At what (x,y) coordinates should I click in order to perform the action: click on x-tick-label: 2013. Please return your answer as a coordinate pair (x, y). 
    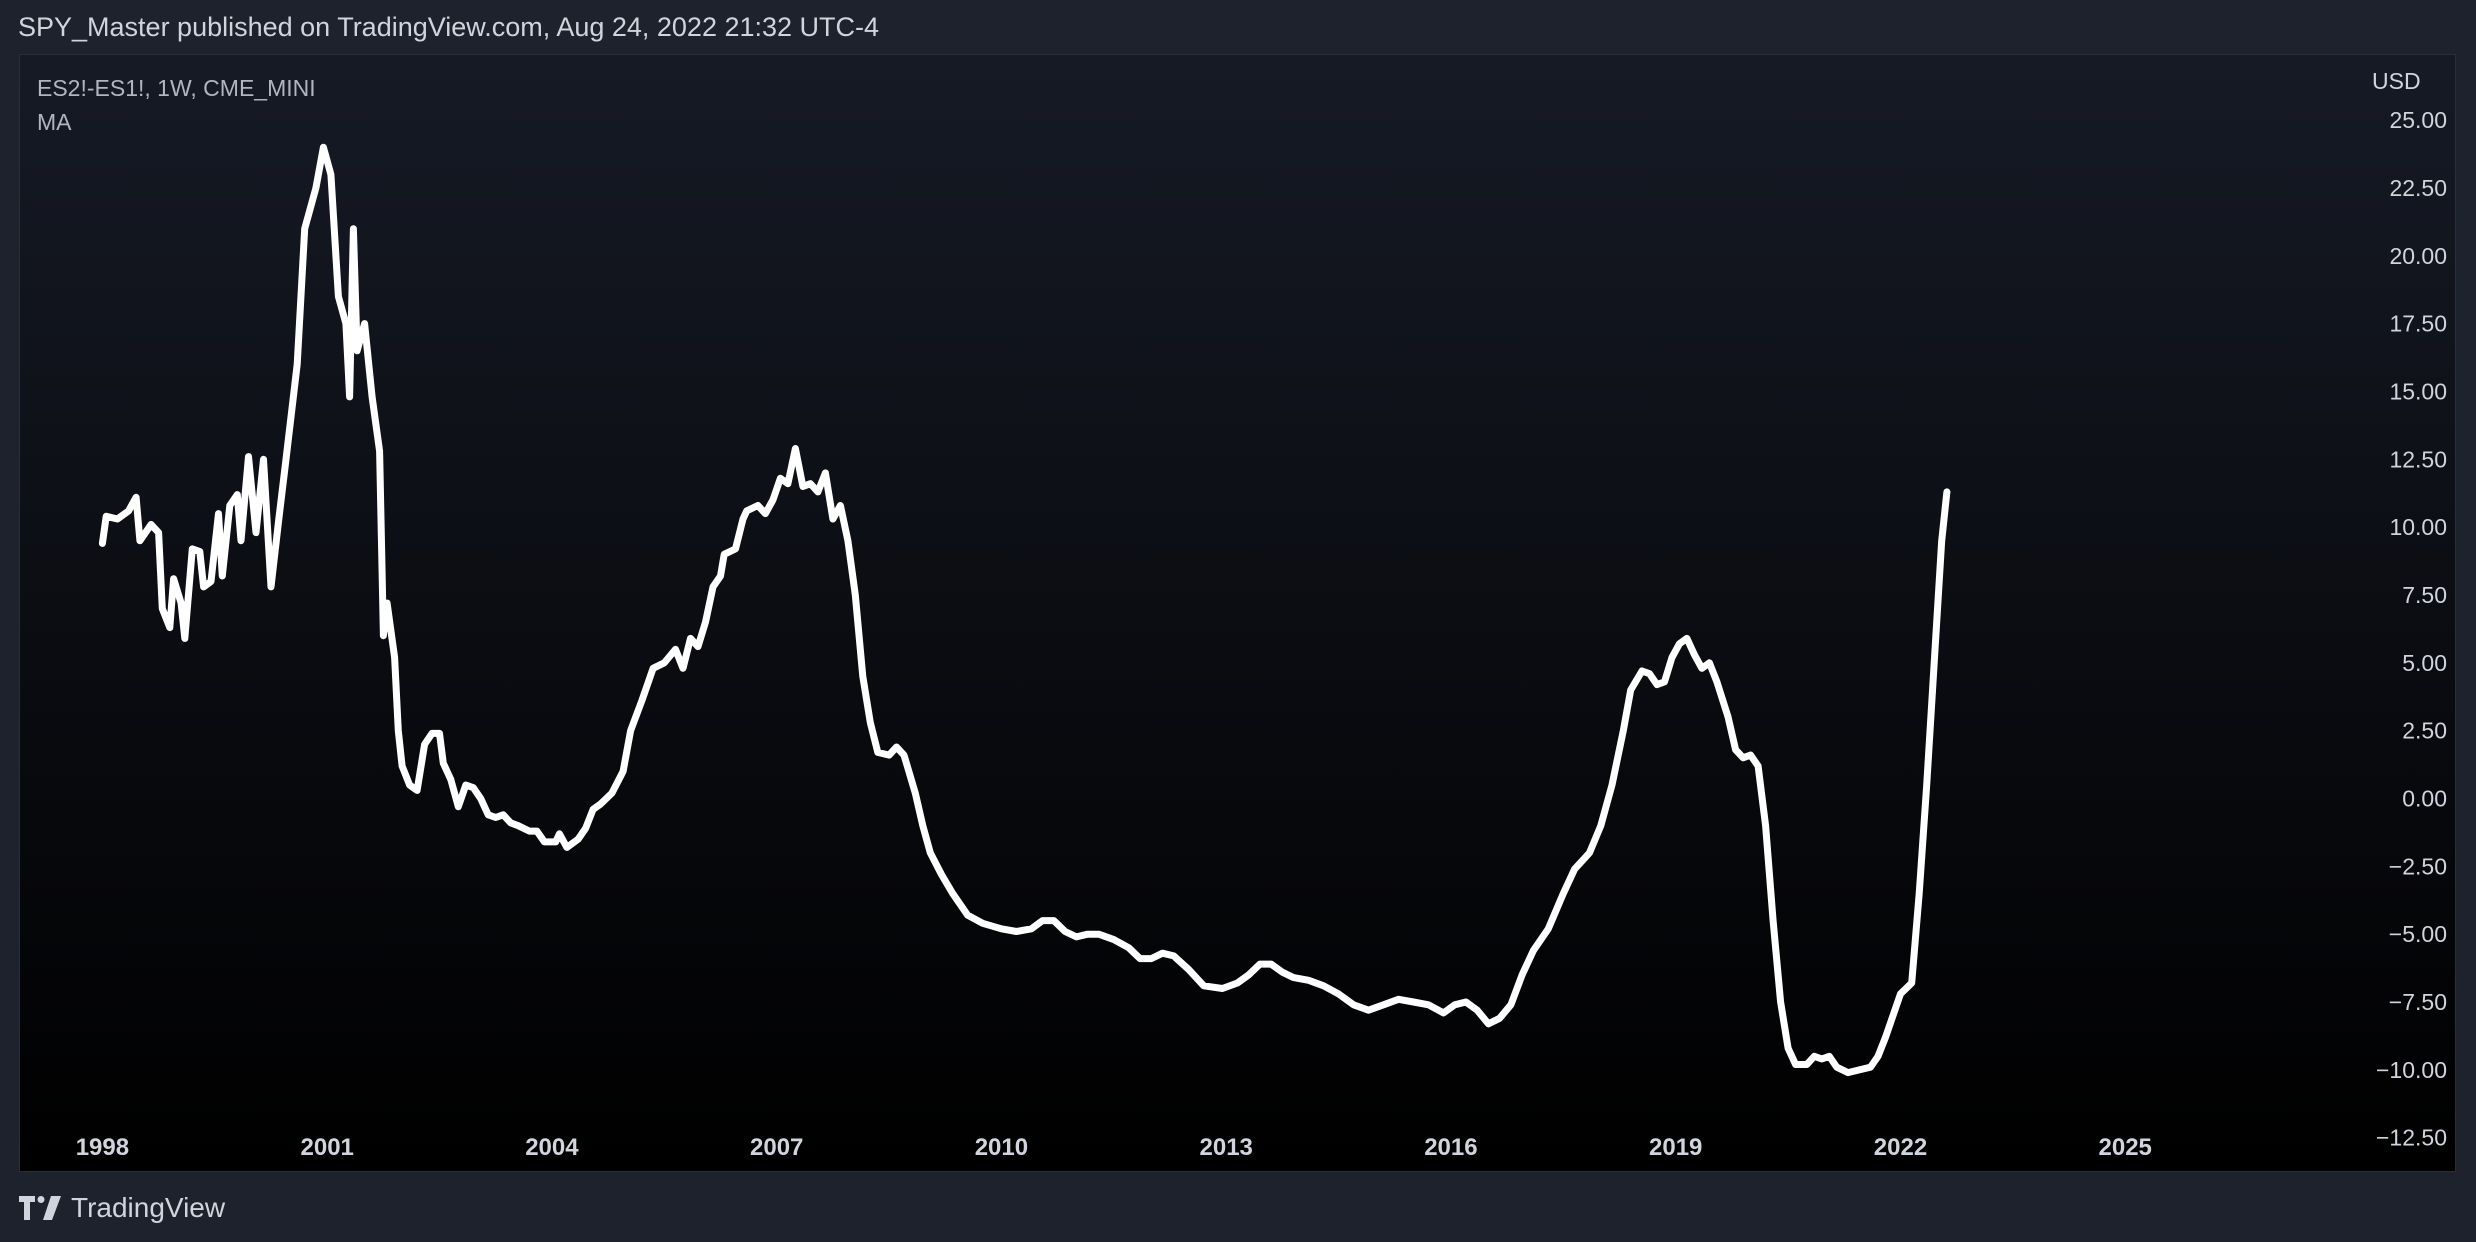
    Looking at the image, I should click on (1226, 1147).